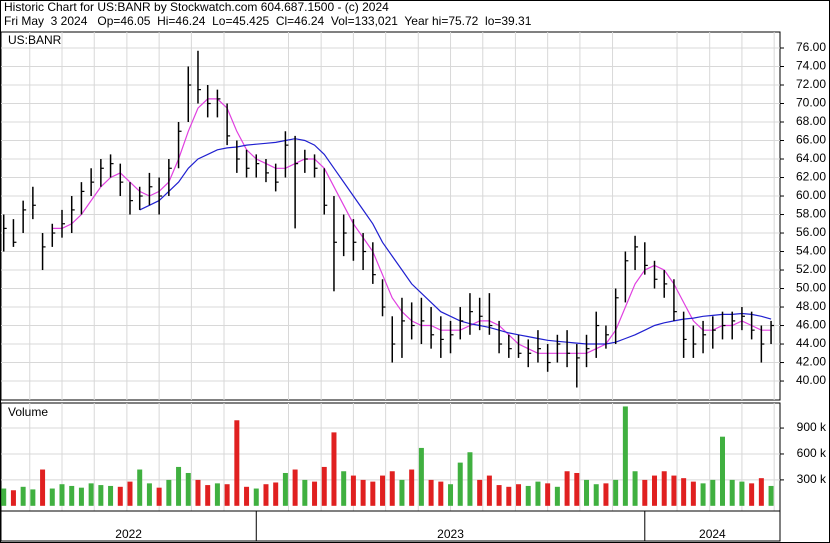 The width and height of the screenshot is (830, 543). Describe the element at coordinates (811, 158) in the screenshot. I see `y-tick-label: 64.00` at that location.